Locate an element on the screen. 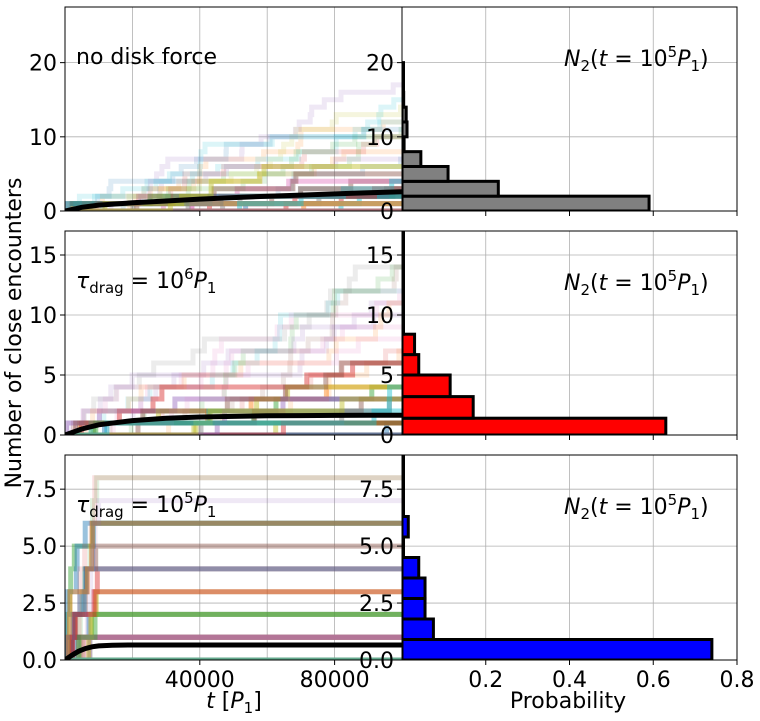 The width and height of the screenshot is (760, 721). figure-ylabel: Number of close encounters is located at coordinates (14, 333).